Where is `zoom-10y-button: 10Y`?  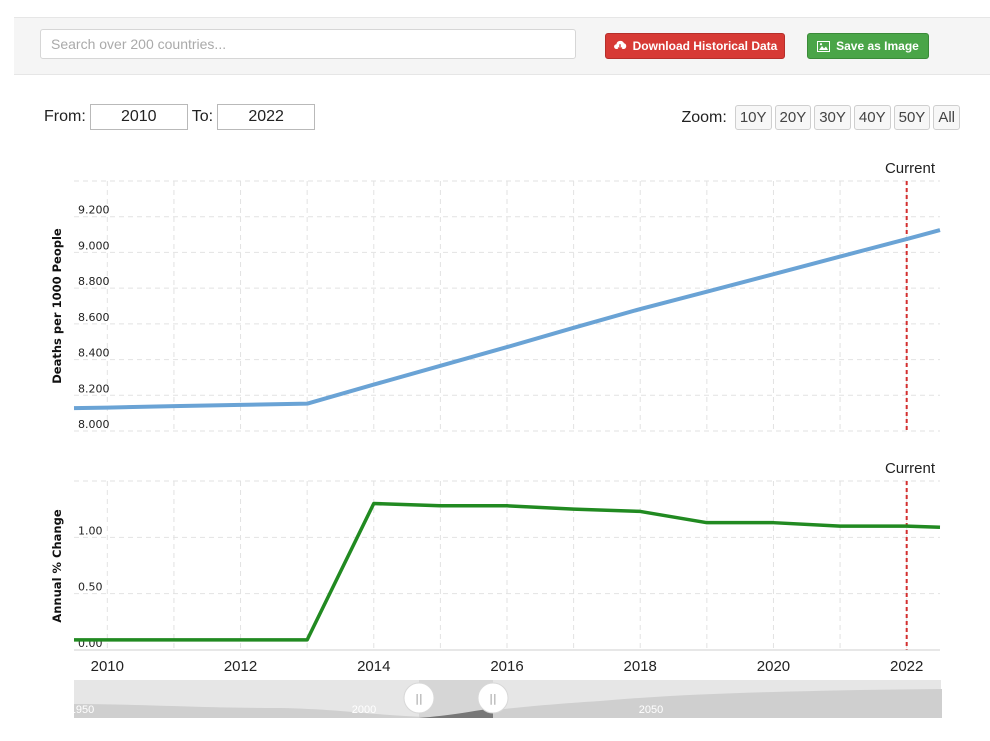
zoom-10y-button: 10Y is located at coordinates (753, 117).